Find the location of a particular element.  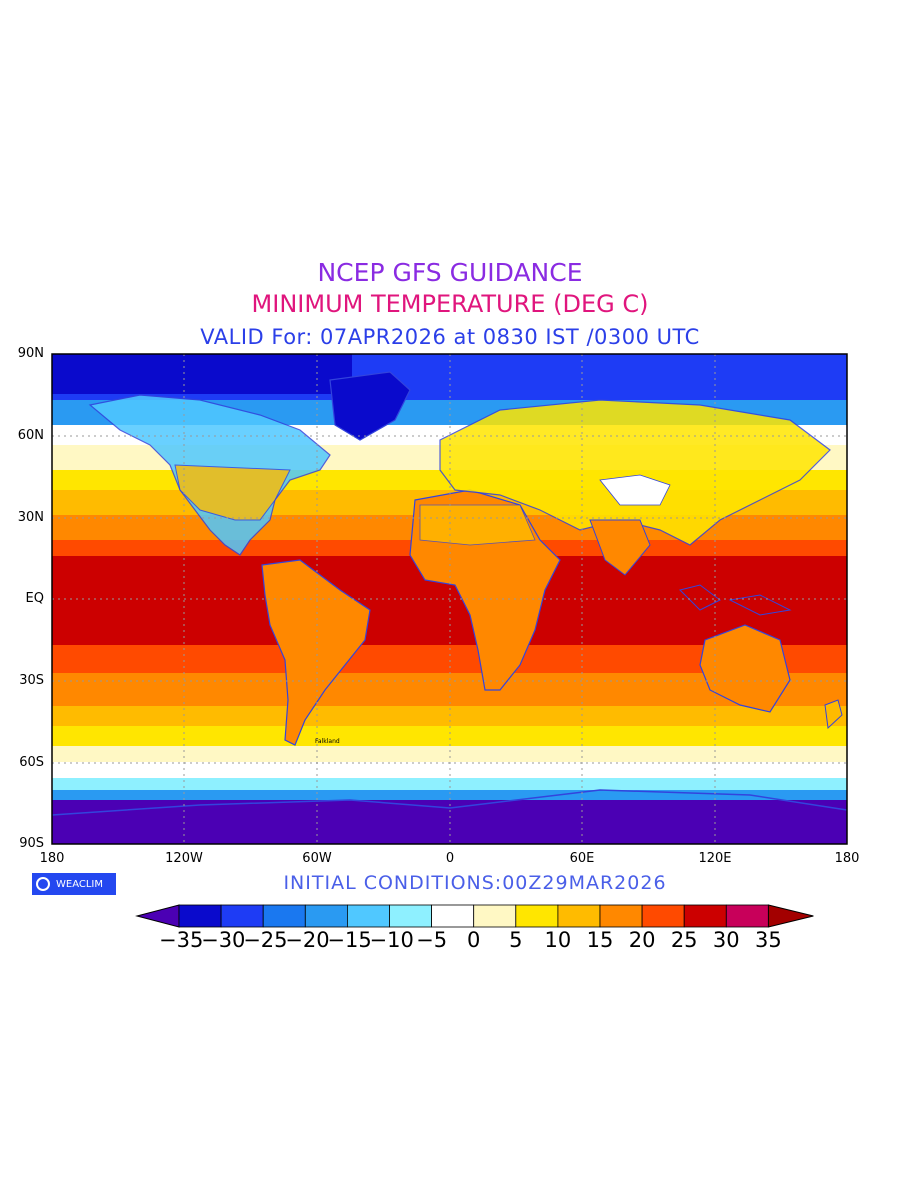

colorbar-label: 30 is located at coordinates (726, 940).